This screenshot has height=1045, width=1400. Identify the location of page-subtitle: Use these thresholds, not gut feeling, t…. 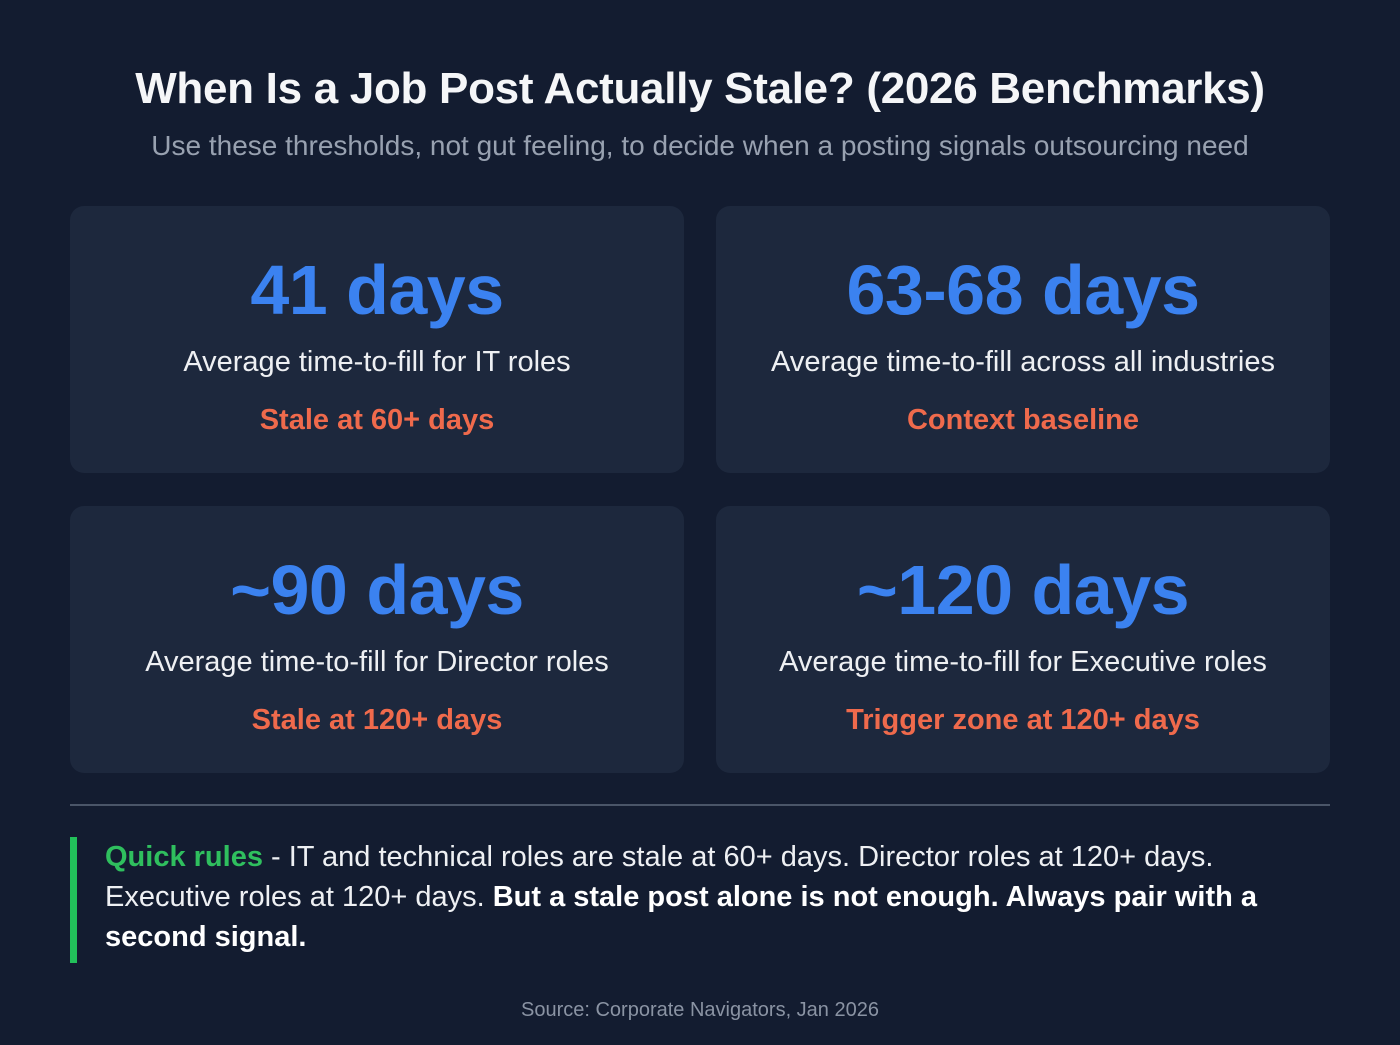
(700, 145).